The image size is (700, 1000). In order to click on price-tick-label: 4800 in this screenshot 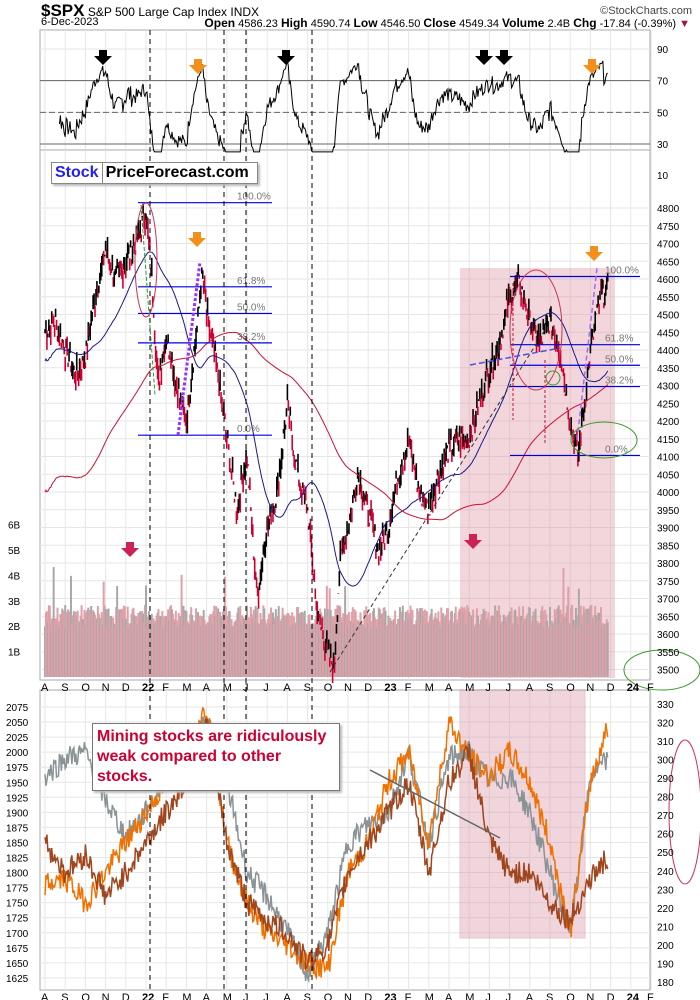, I will do `click(668, 209)`.